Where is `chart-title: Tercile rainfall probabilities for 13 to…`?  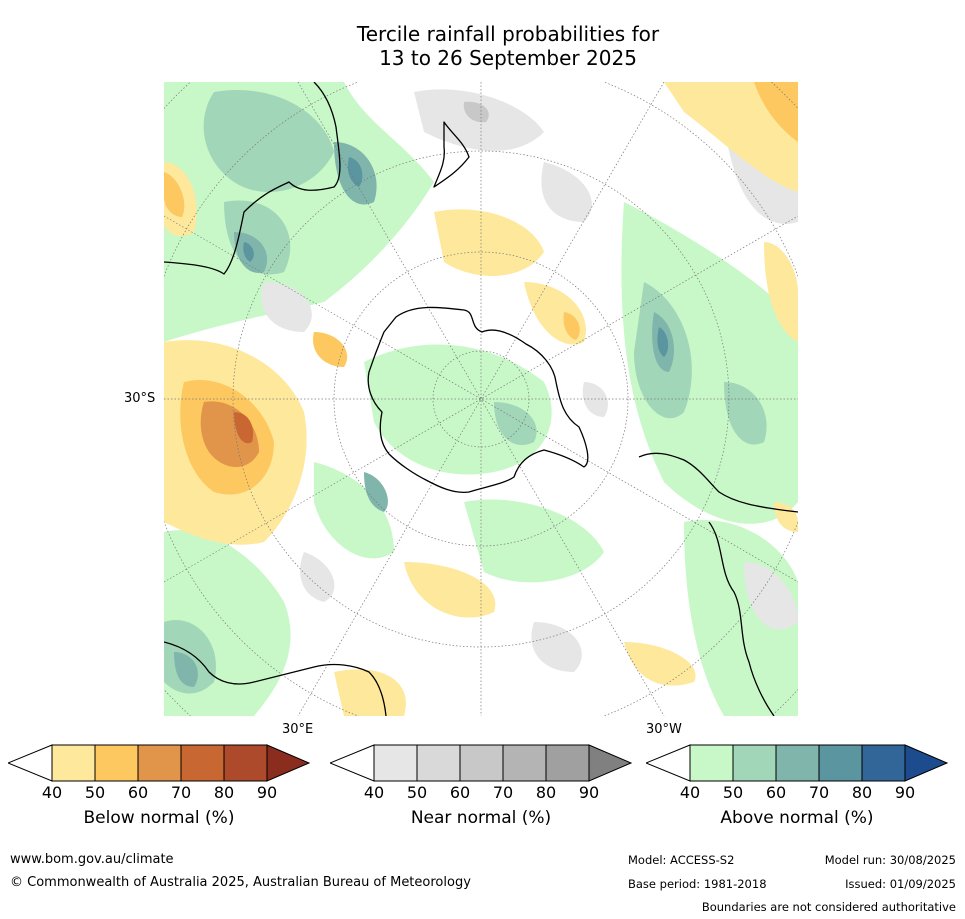 chart-title: Tercile rainfall probabilities for 13 to… is located at coordinates (482, 46).